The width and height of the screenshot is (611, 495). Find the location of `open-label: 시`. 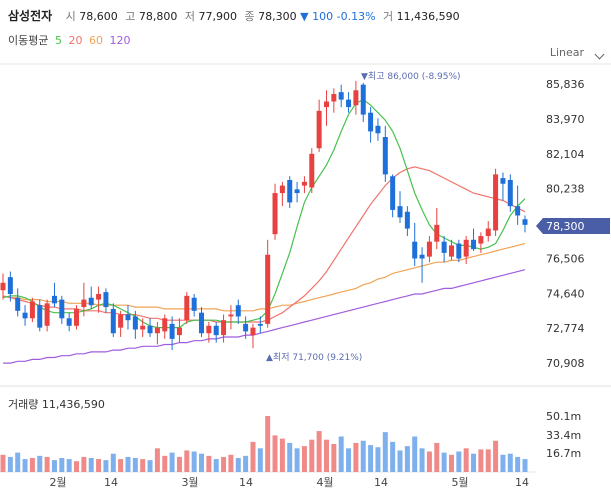

open-label: 시 is located at coordinates (70, 16).